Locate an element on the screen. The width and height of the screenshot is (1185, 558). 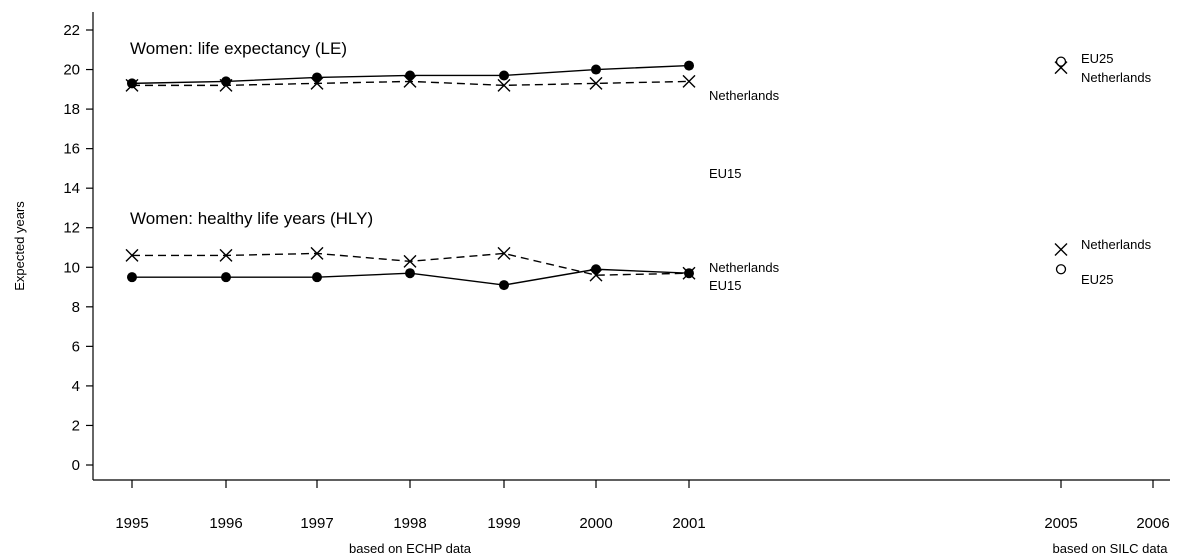
label-le-netherlands-2005: Netherlands is located at coordinates (1116, 77).